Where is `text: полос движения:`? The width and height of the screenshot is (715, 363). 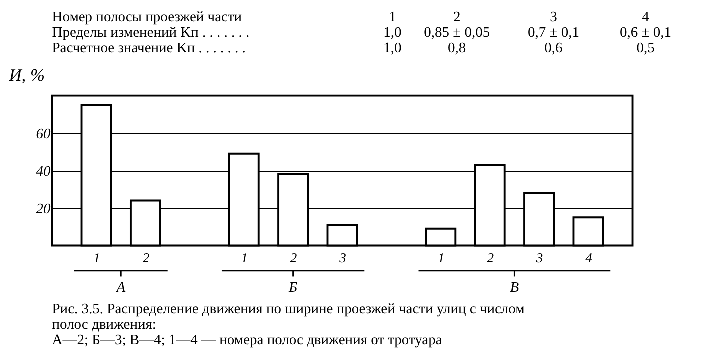 text: полос движения: is located at coordinates (104, 325).